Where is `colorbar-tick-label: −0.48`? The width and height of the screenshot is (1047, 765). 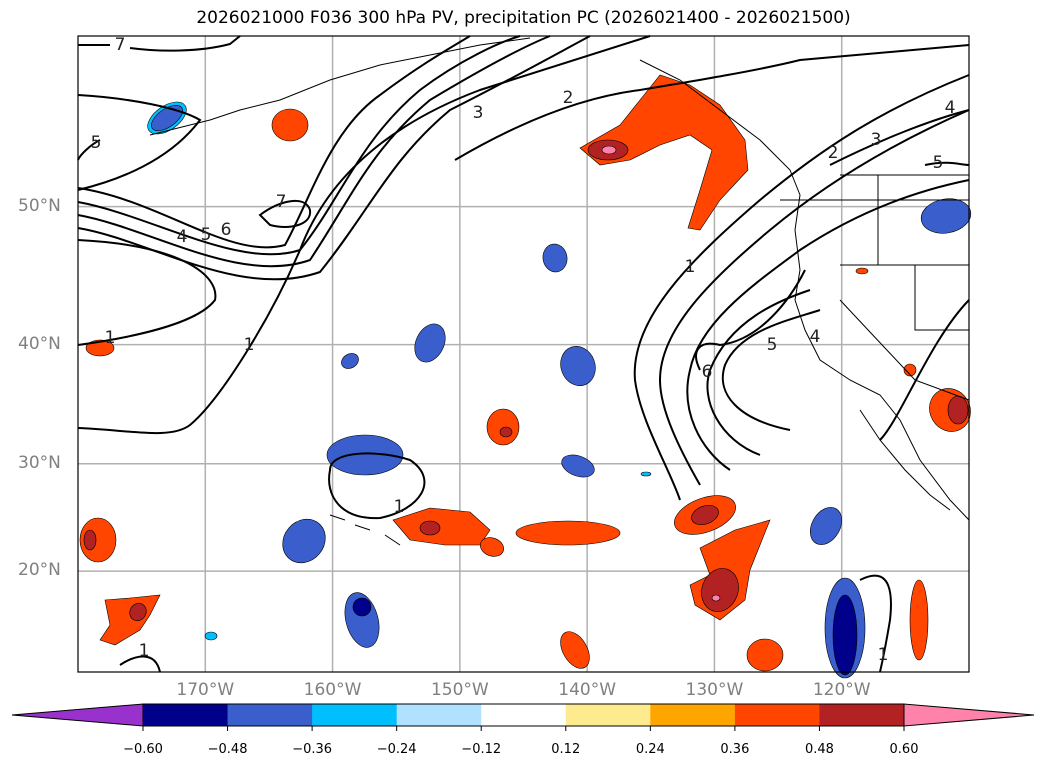
colorbar-tick-label: −0.48 is located at coordinates (227, 749).